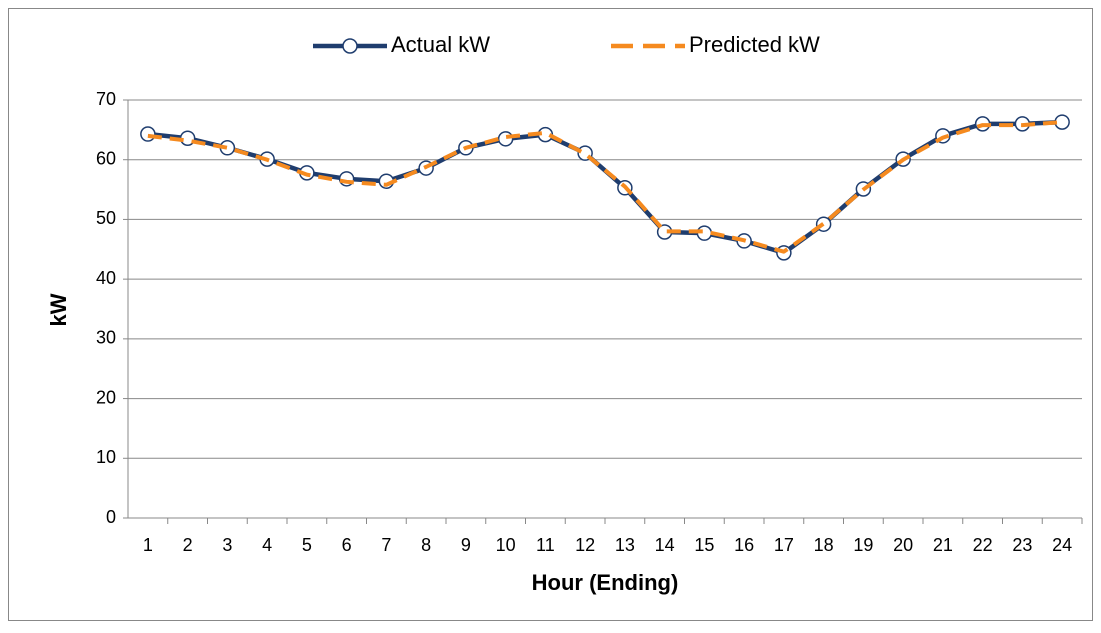 This screenshot has width=1101, height=633. What do you see at coordinates (106, 158) in the screenshot?
I see `y-tick-label: 60` at bounding box center [106, 158].